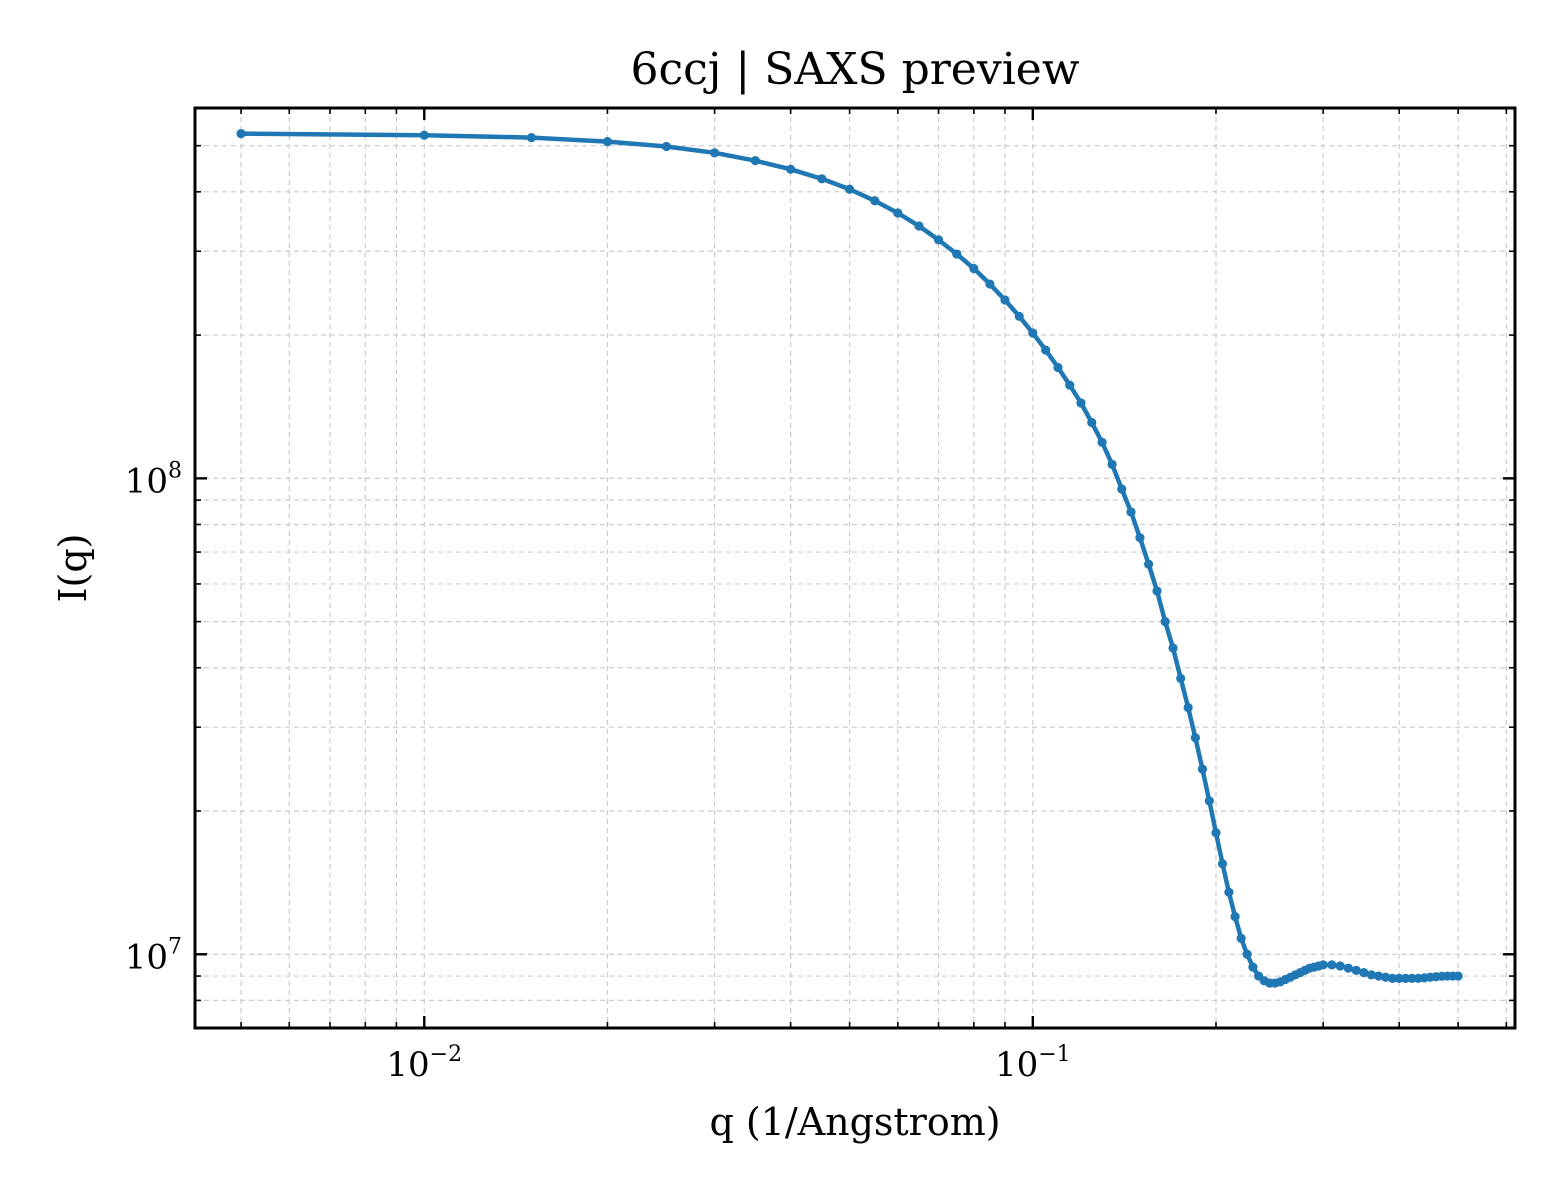  I want to click on y-axis-label: I(q), so click(73, 568).